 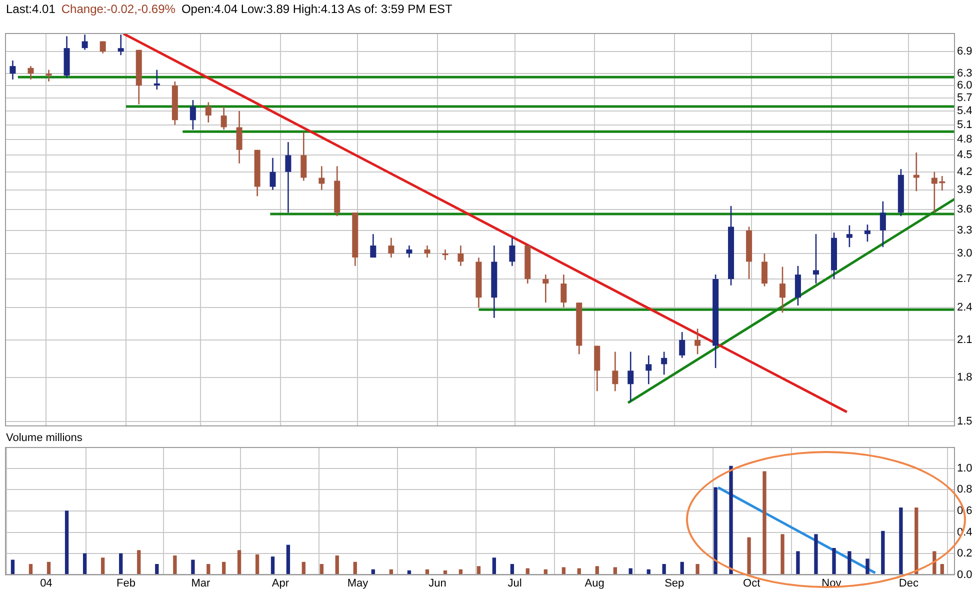 I want to click on y-tick-label: 6.3, so click(x=964, y=74).